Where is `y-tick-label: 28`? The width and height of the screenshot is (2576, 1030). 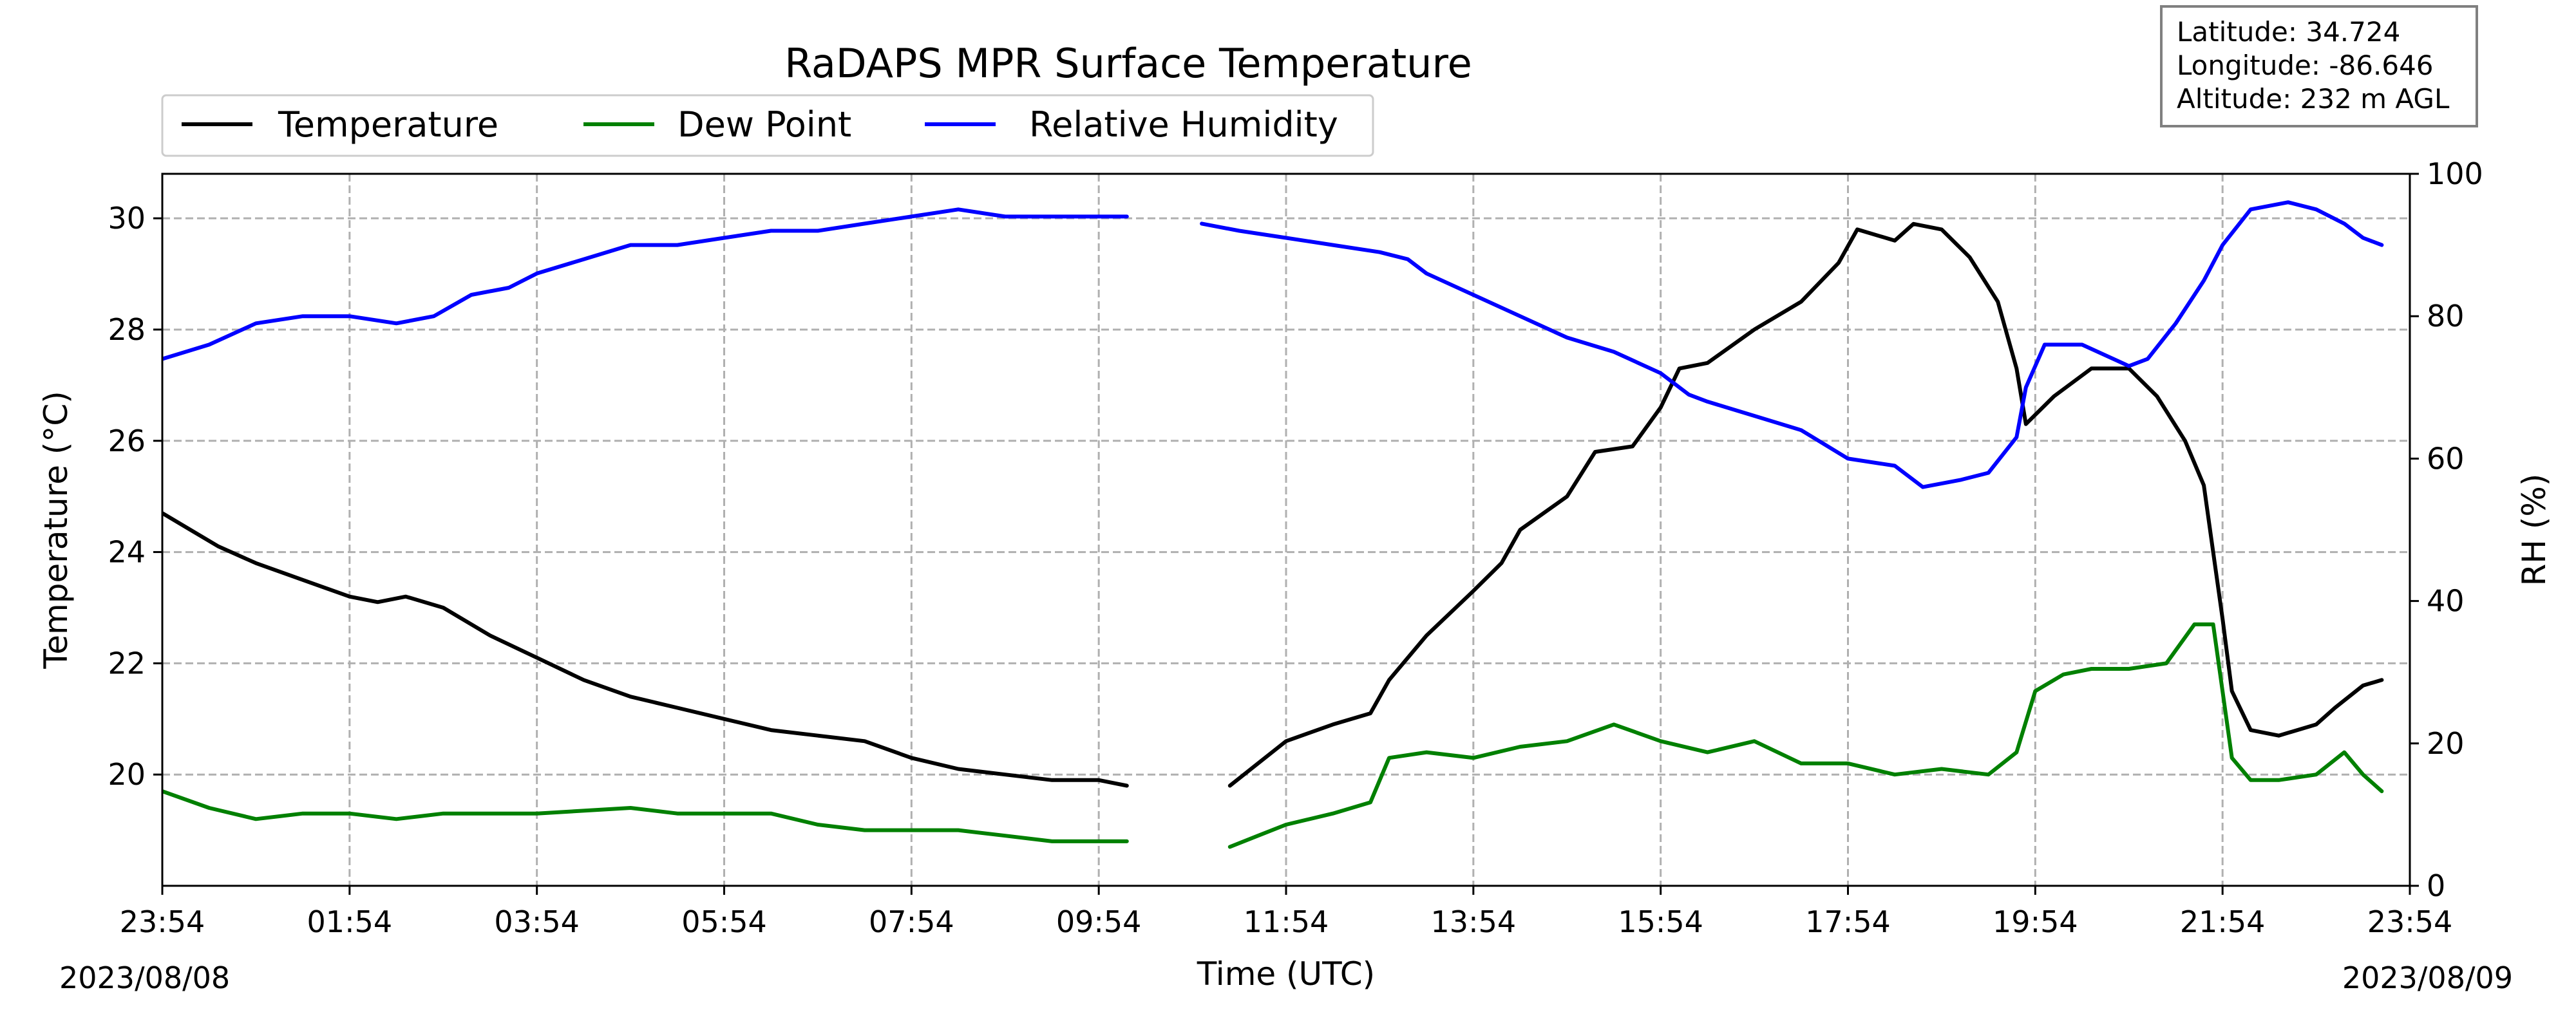
y-tick-label: 28 is located at coordinates (127, 329).